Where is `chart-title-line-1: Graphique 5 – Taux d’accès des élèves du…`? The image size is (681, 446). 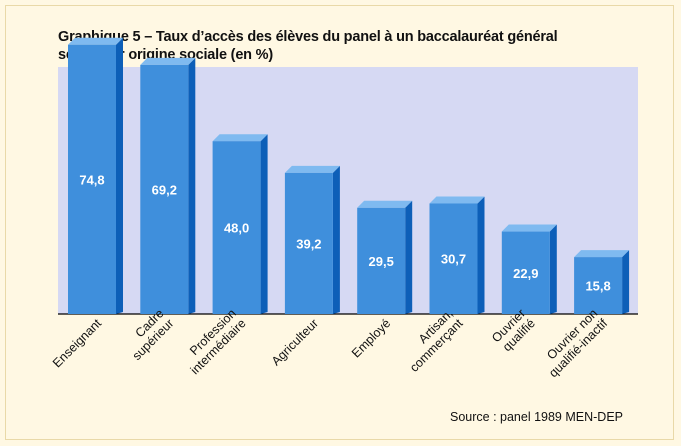 chart-title-line-1: Graphique 5 – Taux d’accès des élèves du… is located at coordinates (308, 37).